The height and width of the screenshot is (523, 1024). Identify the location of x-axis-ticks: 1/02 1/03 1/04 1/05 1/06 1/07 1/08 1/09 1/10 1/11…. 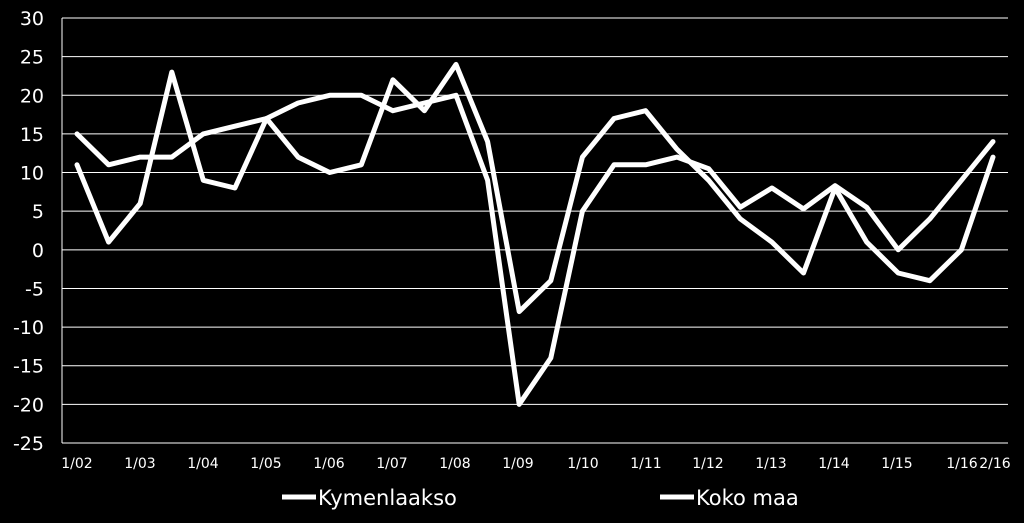
(536, 464).